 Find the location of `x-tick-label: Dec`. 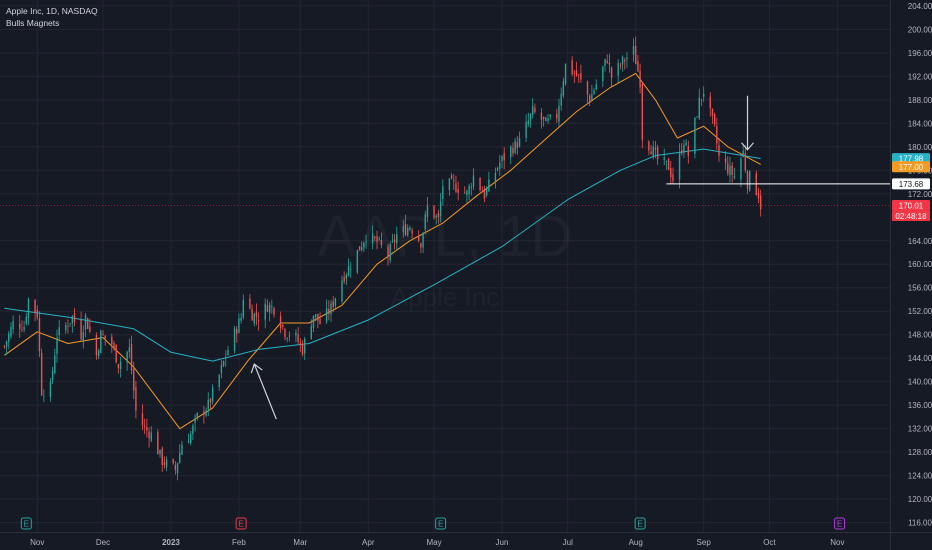

x-tick-label: Dec is located at coordinates (103, 542).